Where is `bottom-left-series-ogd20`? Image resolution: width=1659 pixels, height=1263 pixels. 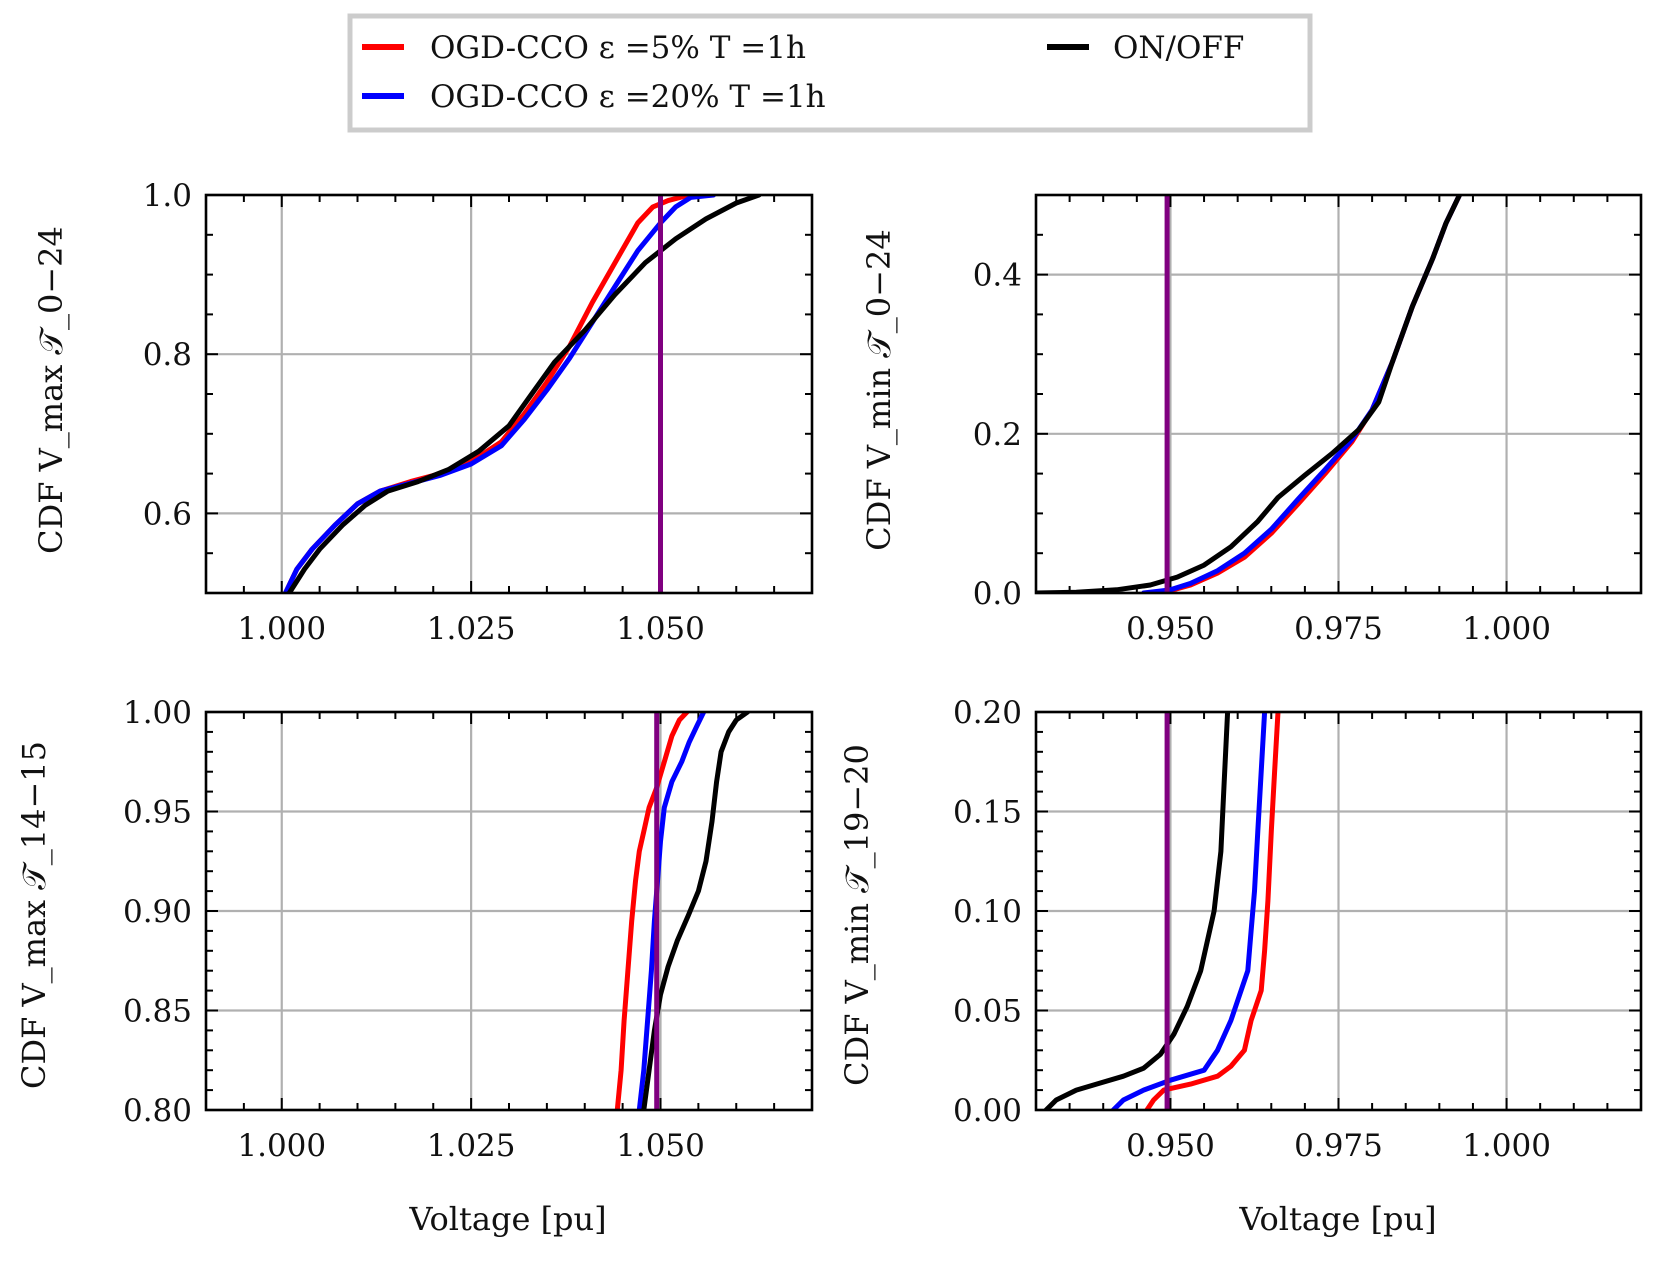
bottom-left-series-ogd20 is located at coordinates (671, 911).